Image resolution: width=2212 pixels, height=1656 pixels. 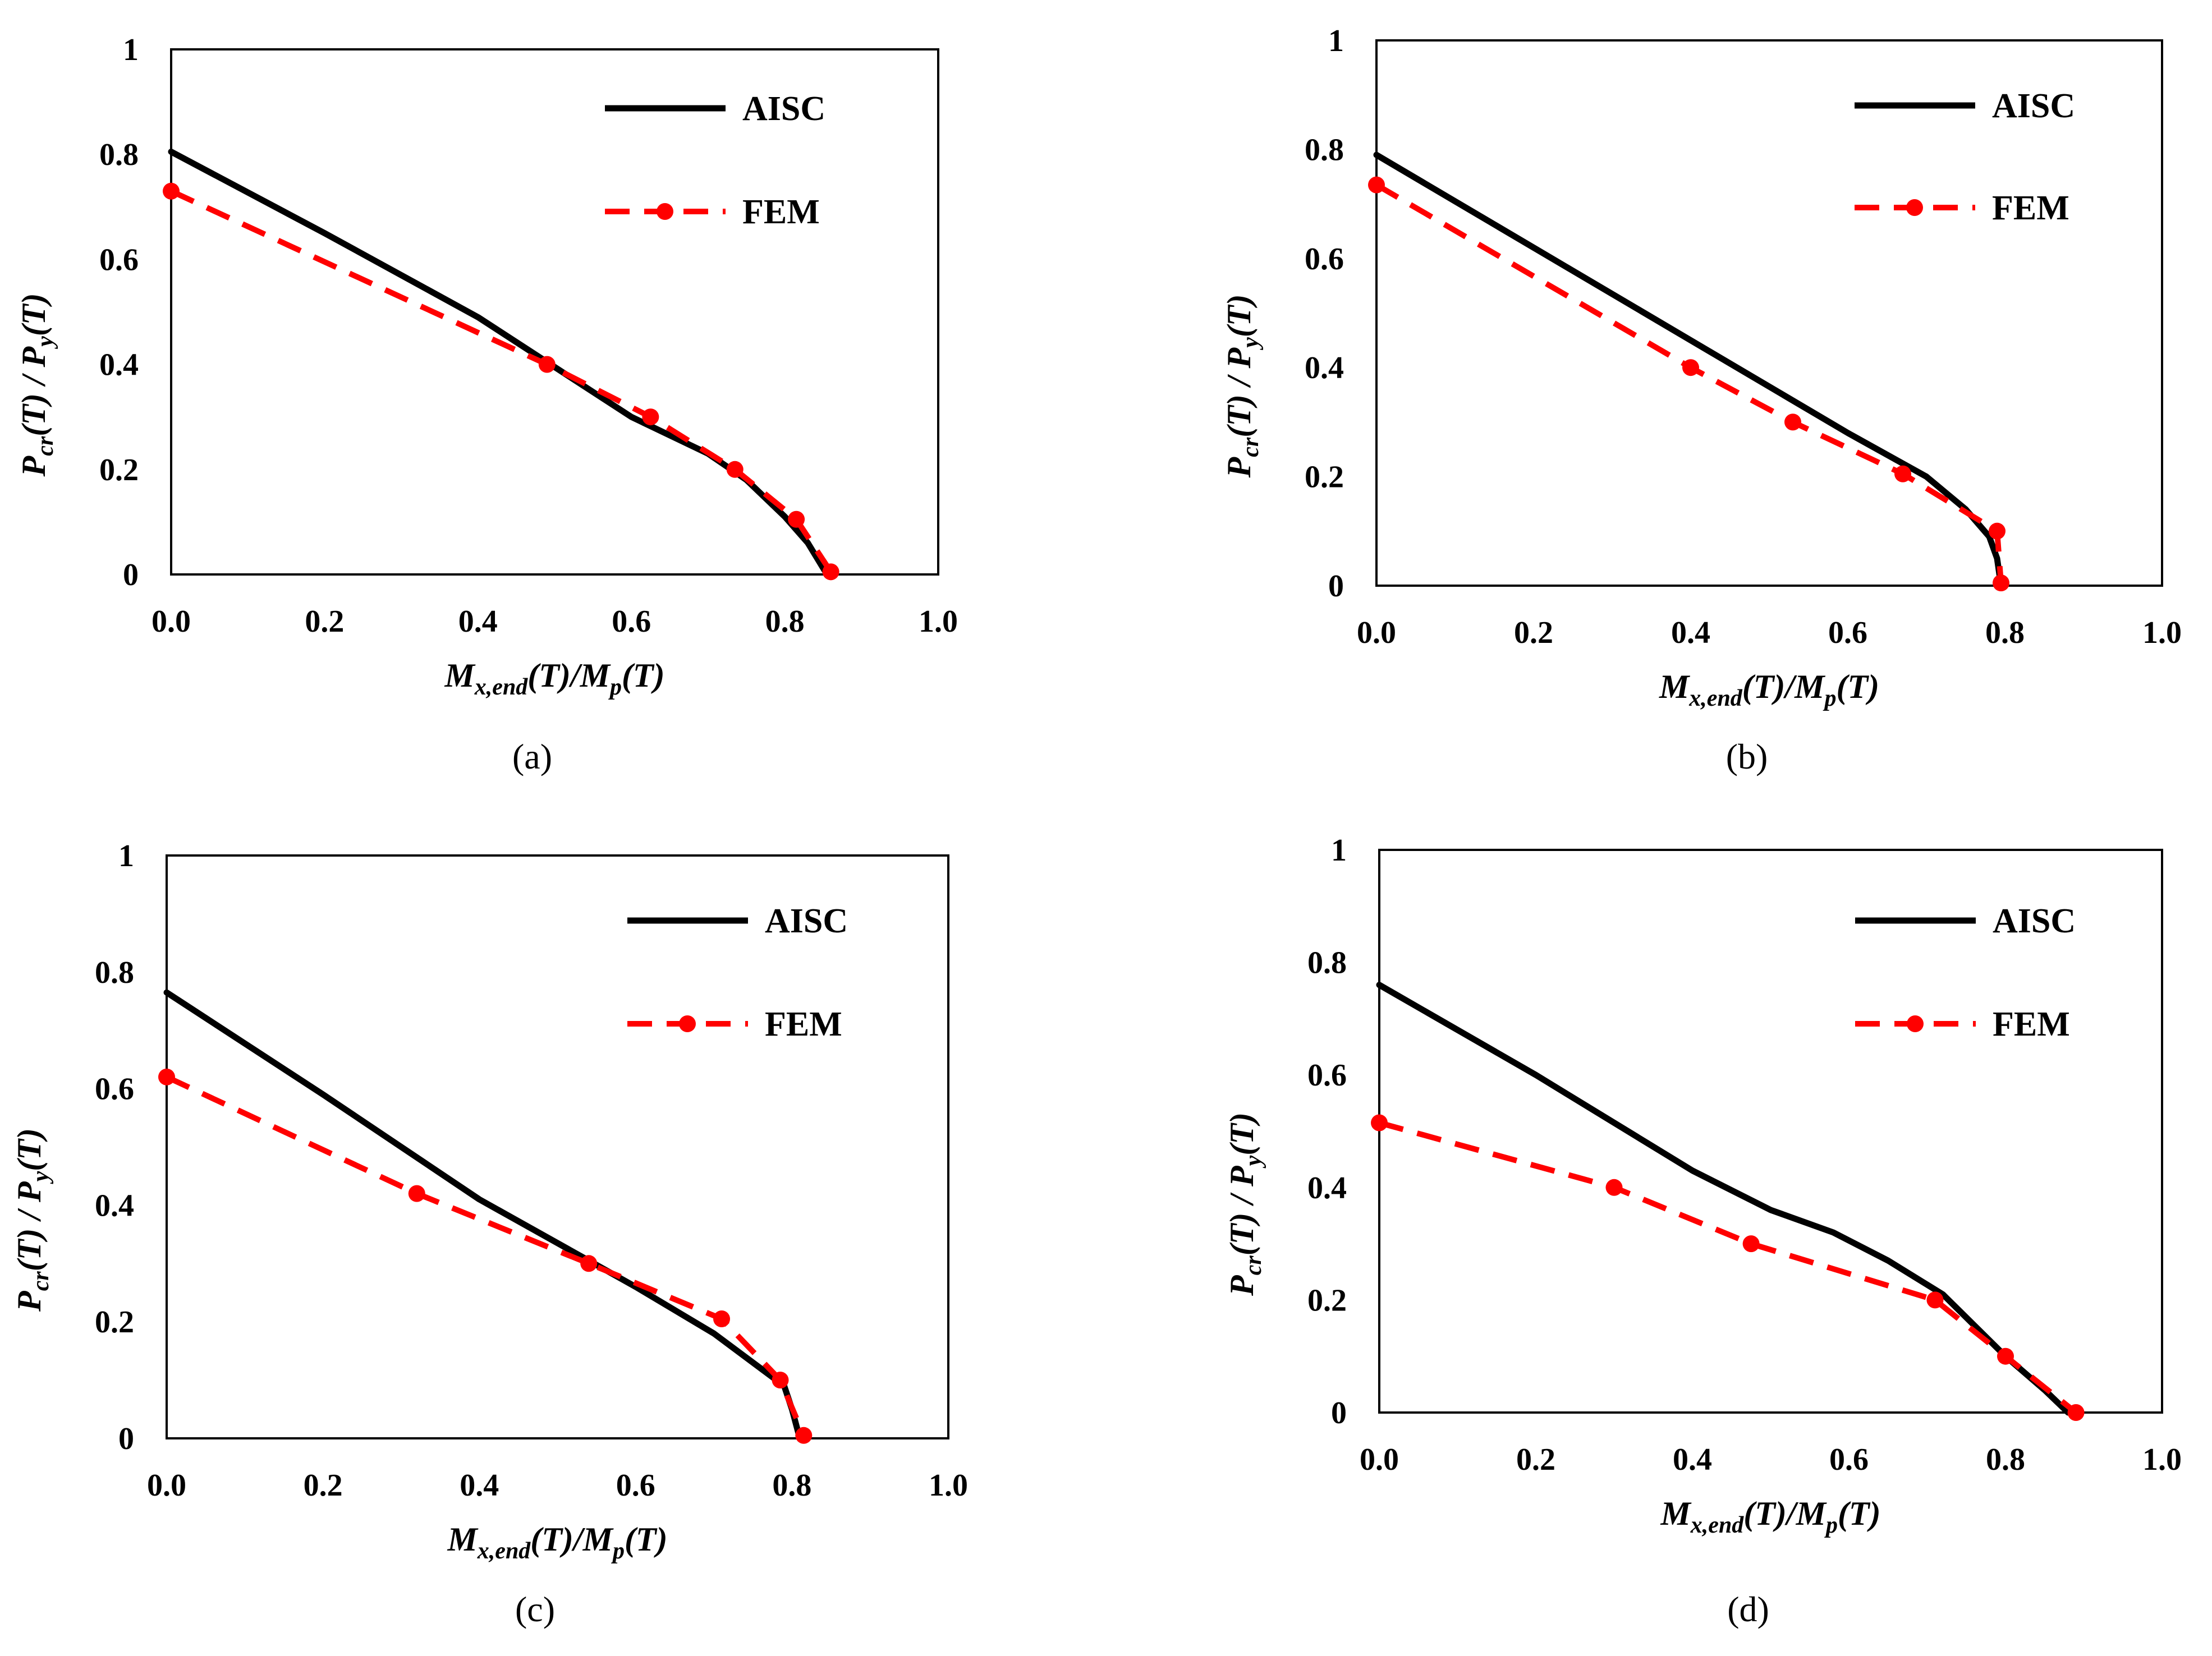 I want to click on panel-caption: (c), so click(x=535, y=1609).